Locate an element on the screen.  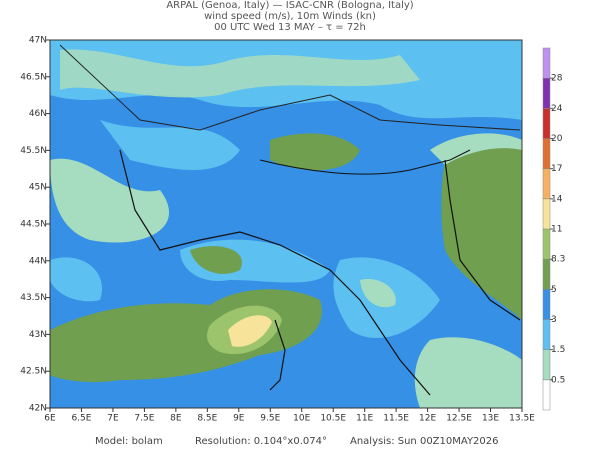
x-tick-label: 6.5E is located at coordinates (81, 419).